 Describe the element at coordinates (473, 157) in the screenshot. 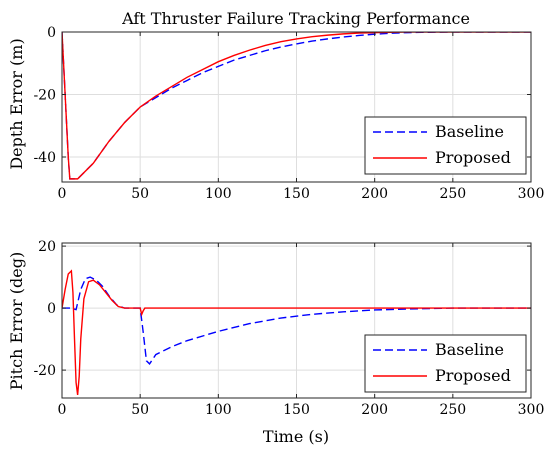

I see `depth-legend-label-proposed: Proposed` at that location.